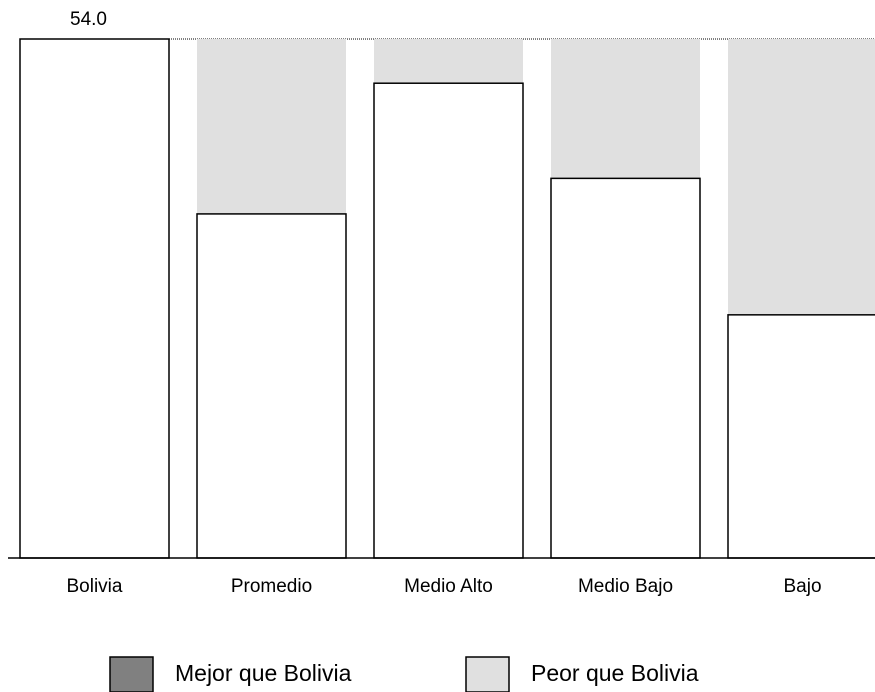  What do you see at coordinates (802, 586) in the screenshot?
I see `x-tick-label: Bajo` at bounding box center [802, 586].